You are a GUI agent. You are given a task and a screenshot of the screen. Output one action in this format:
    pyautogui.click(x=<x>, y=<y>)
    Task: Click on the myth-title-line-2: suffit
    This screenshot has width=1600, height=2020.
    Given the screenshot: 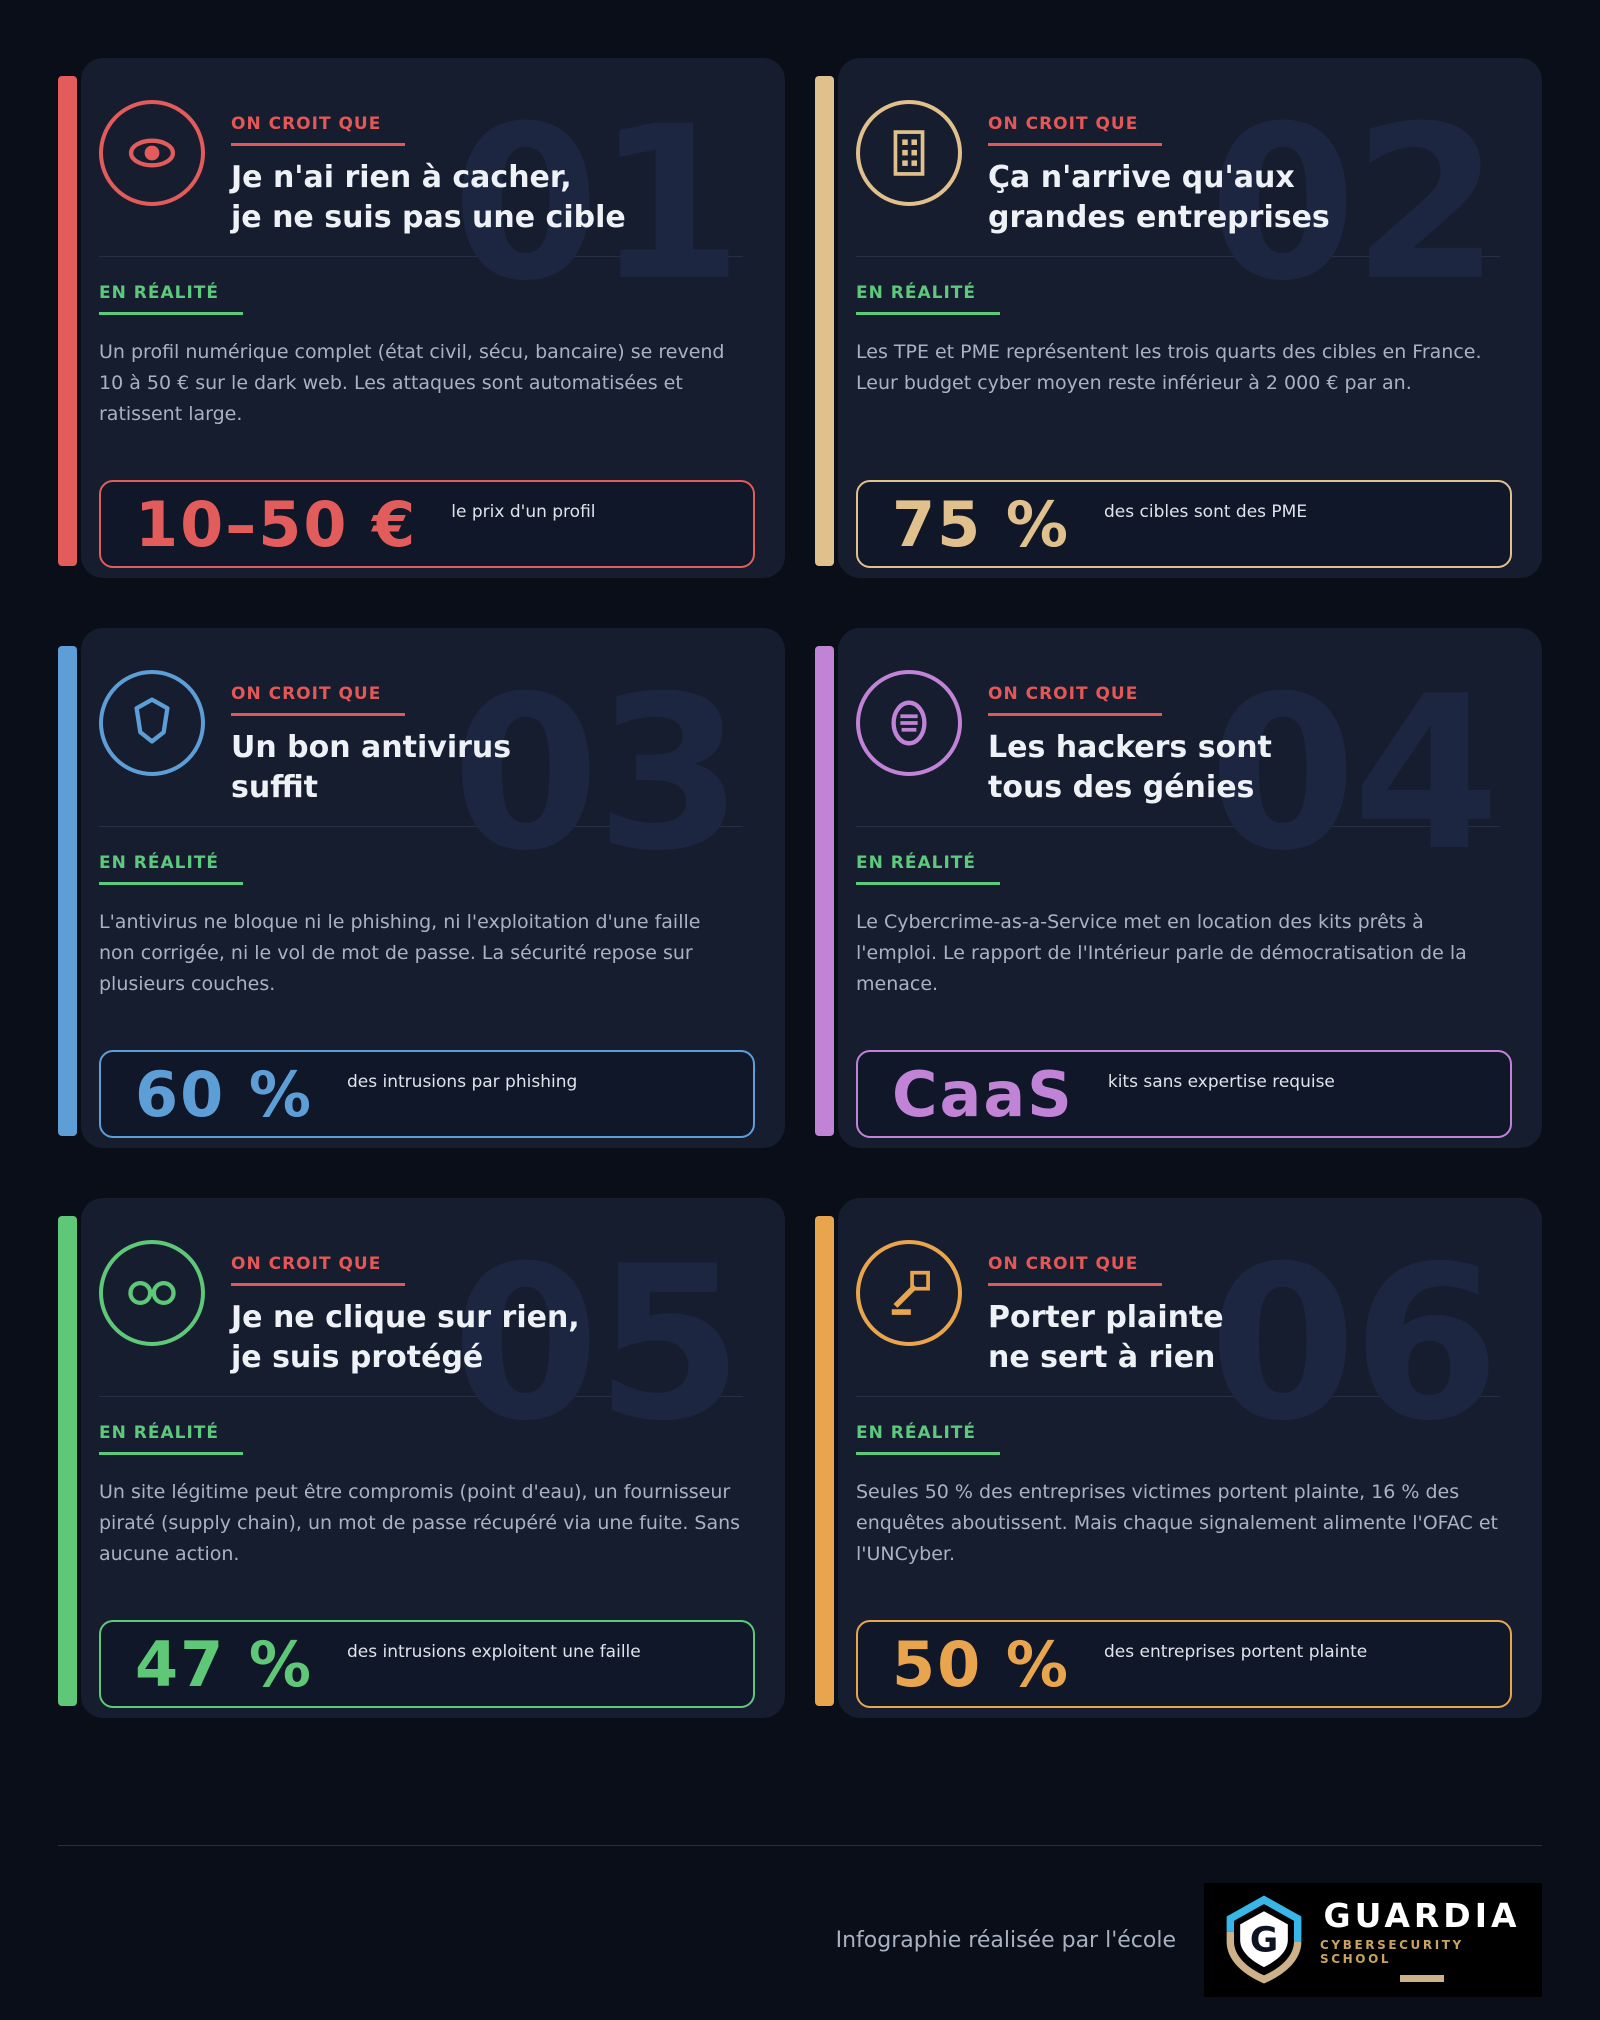 What is the action you would take?
    pyautogui.click(x=275, y=787)
    